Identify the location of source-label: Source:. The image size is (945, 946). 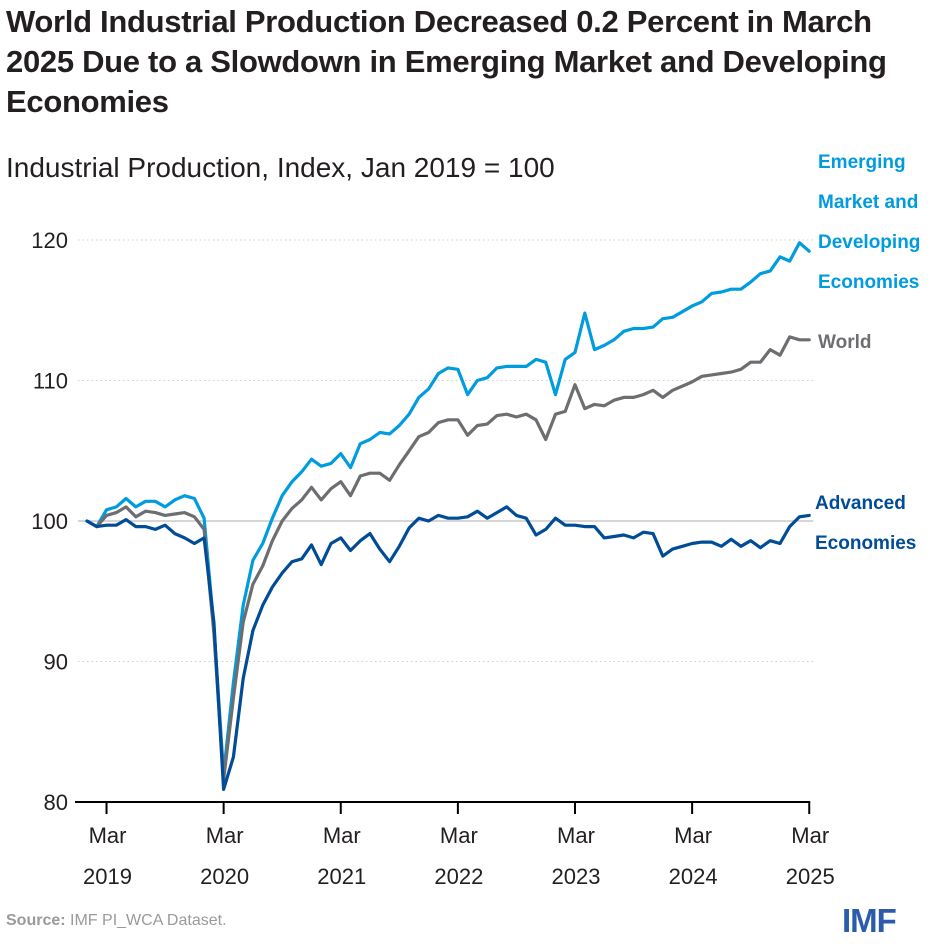
(36, 920).